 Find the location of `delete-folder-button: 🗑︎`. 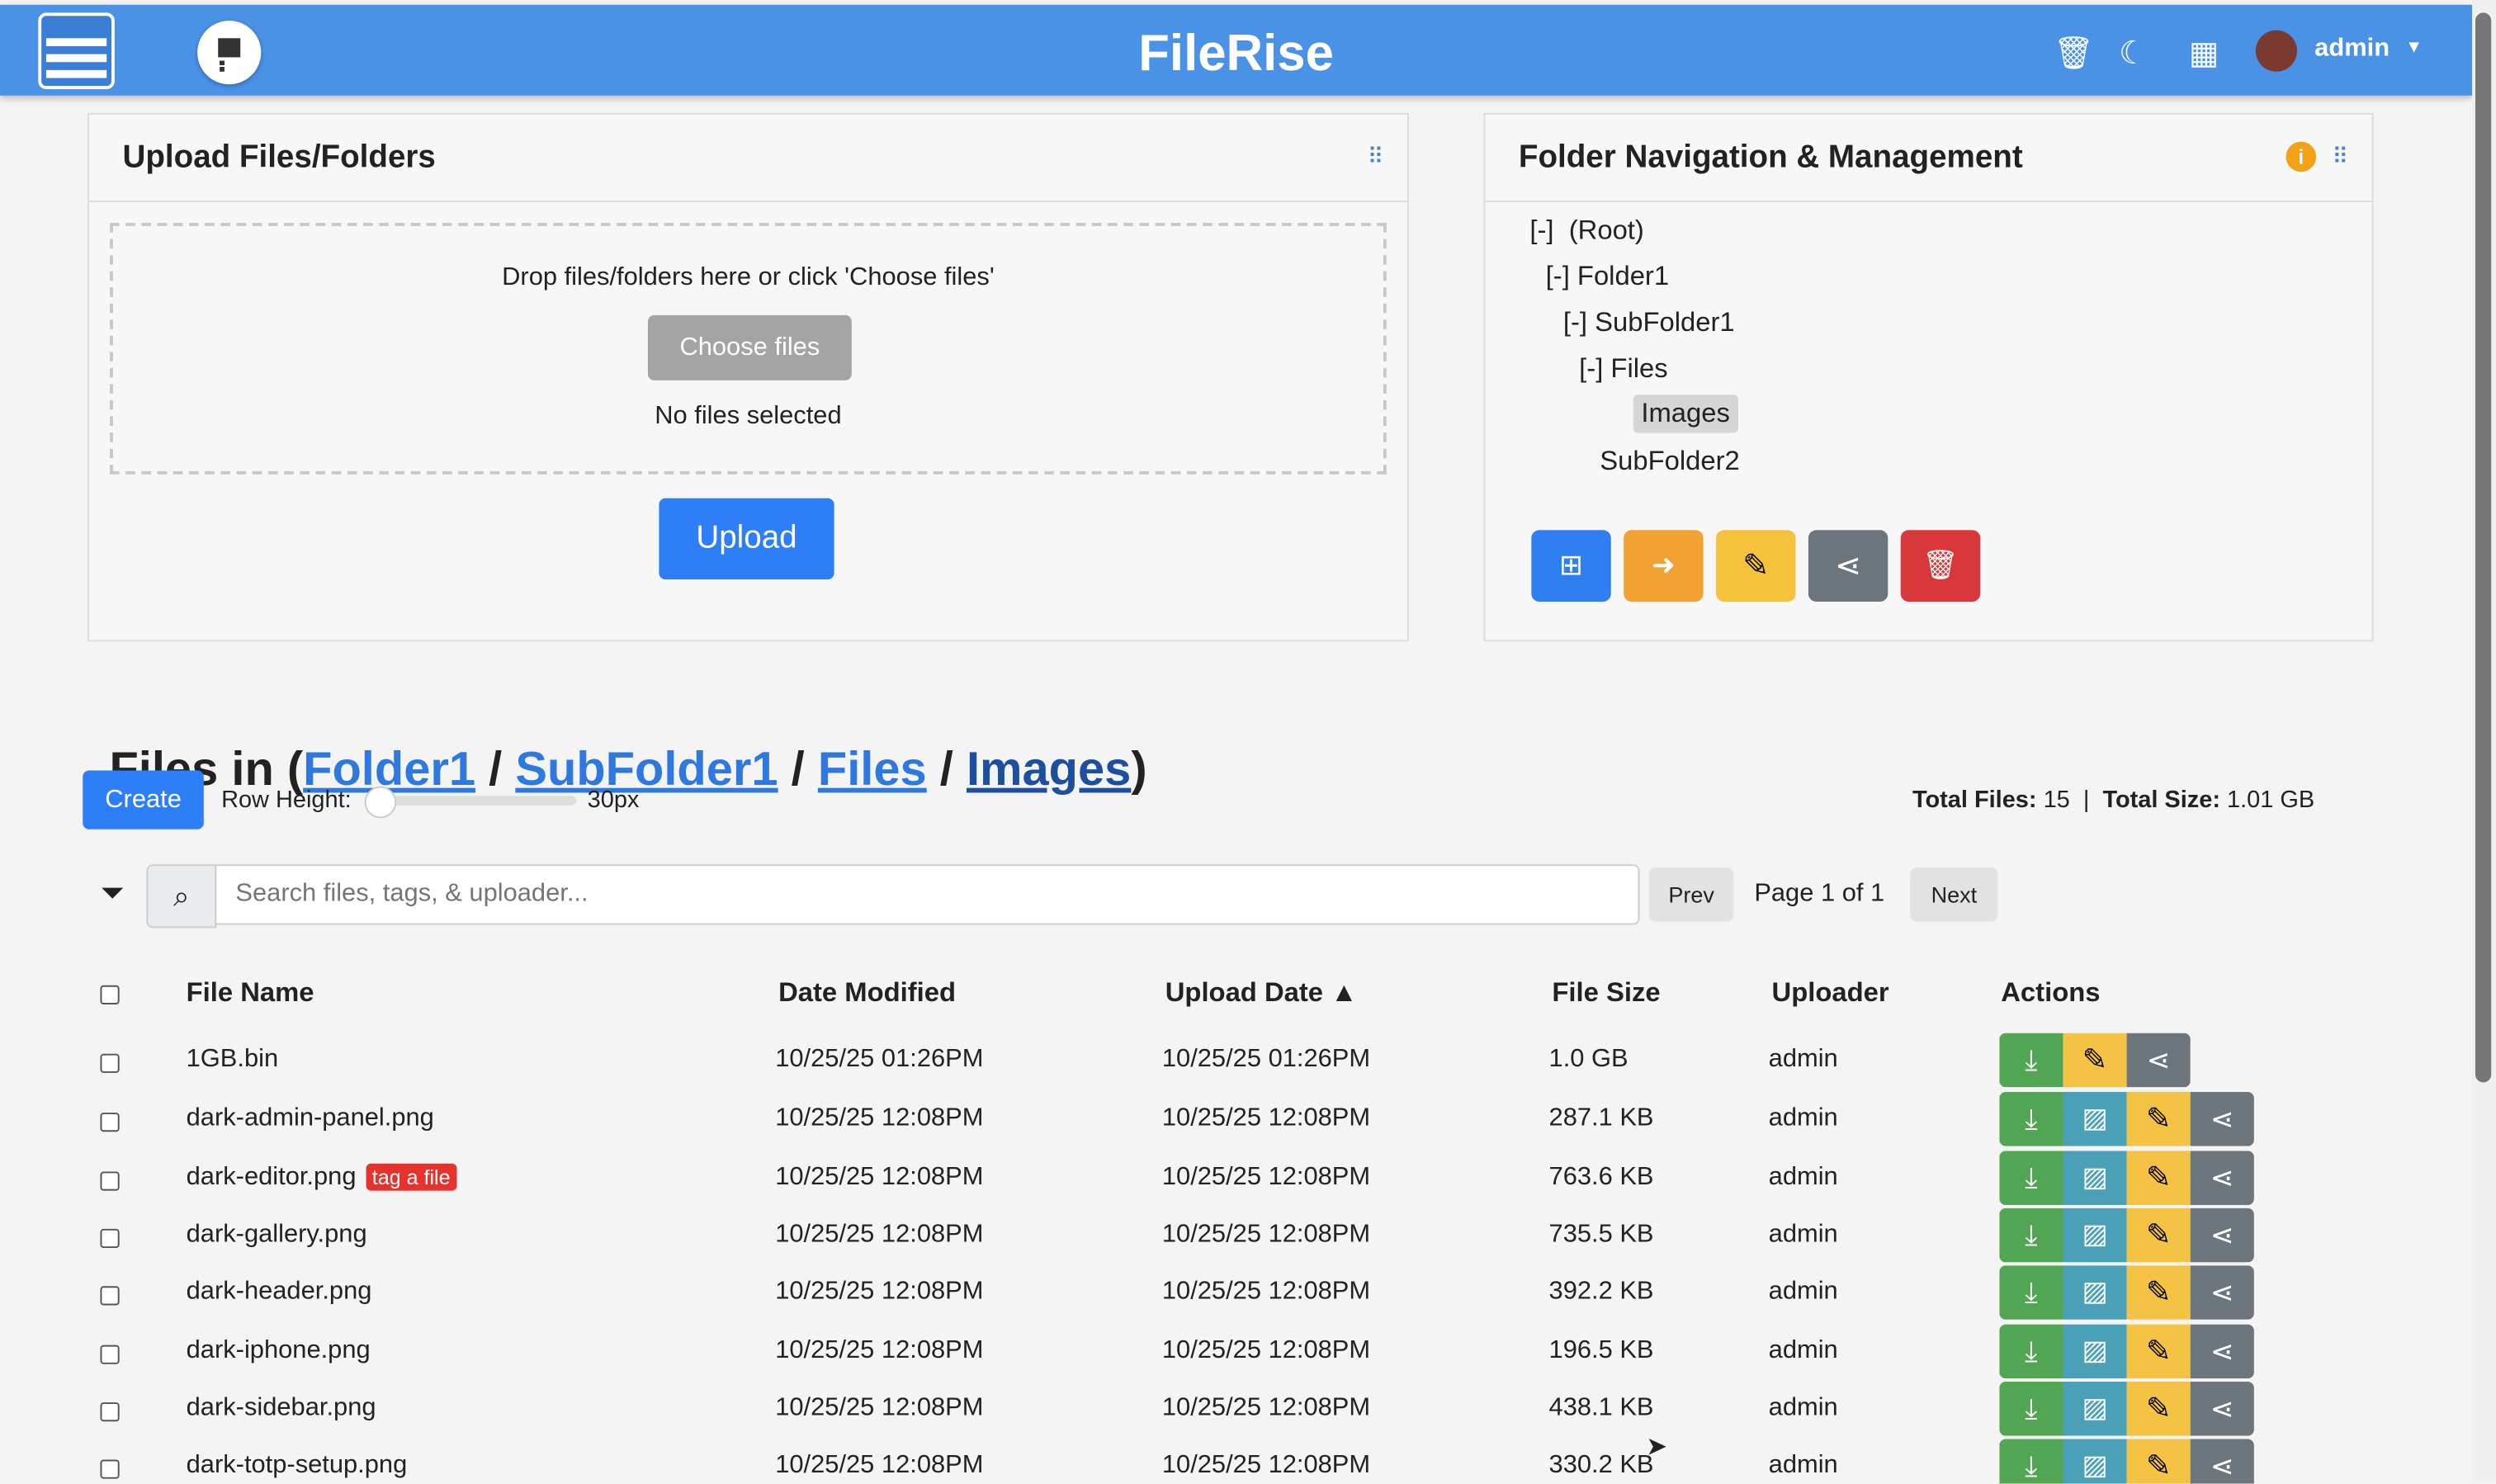

delete-folder-button: 🗑︎ is located at coordinates (1940, 566).